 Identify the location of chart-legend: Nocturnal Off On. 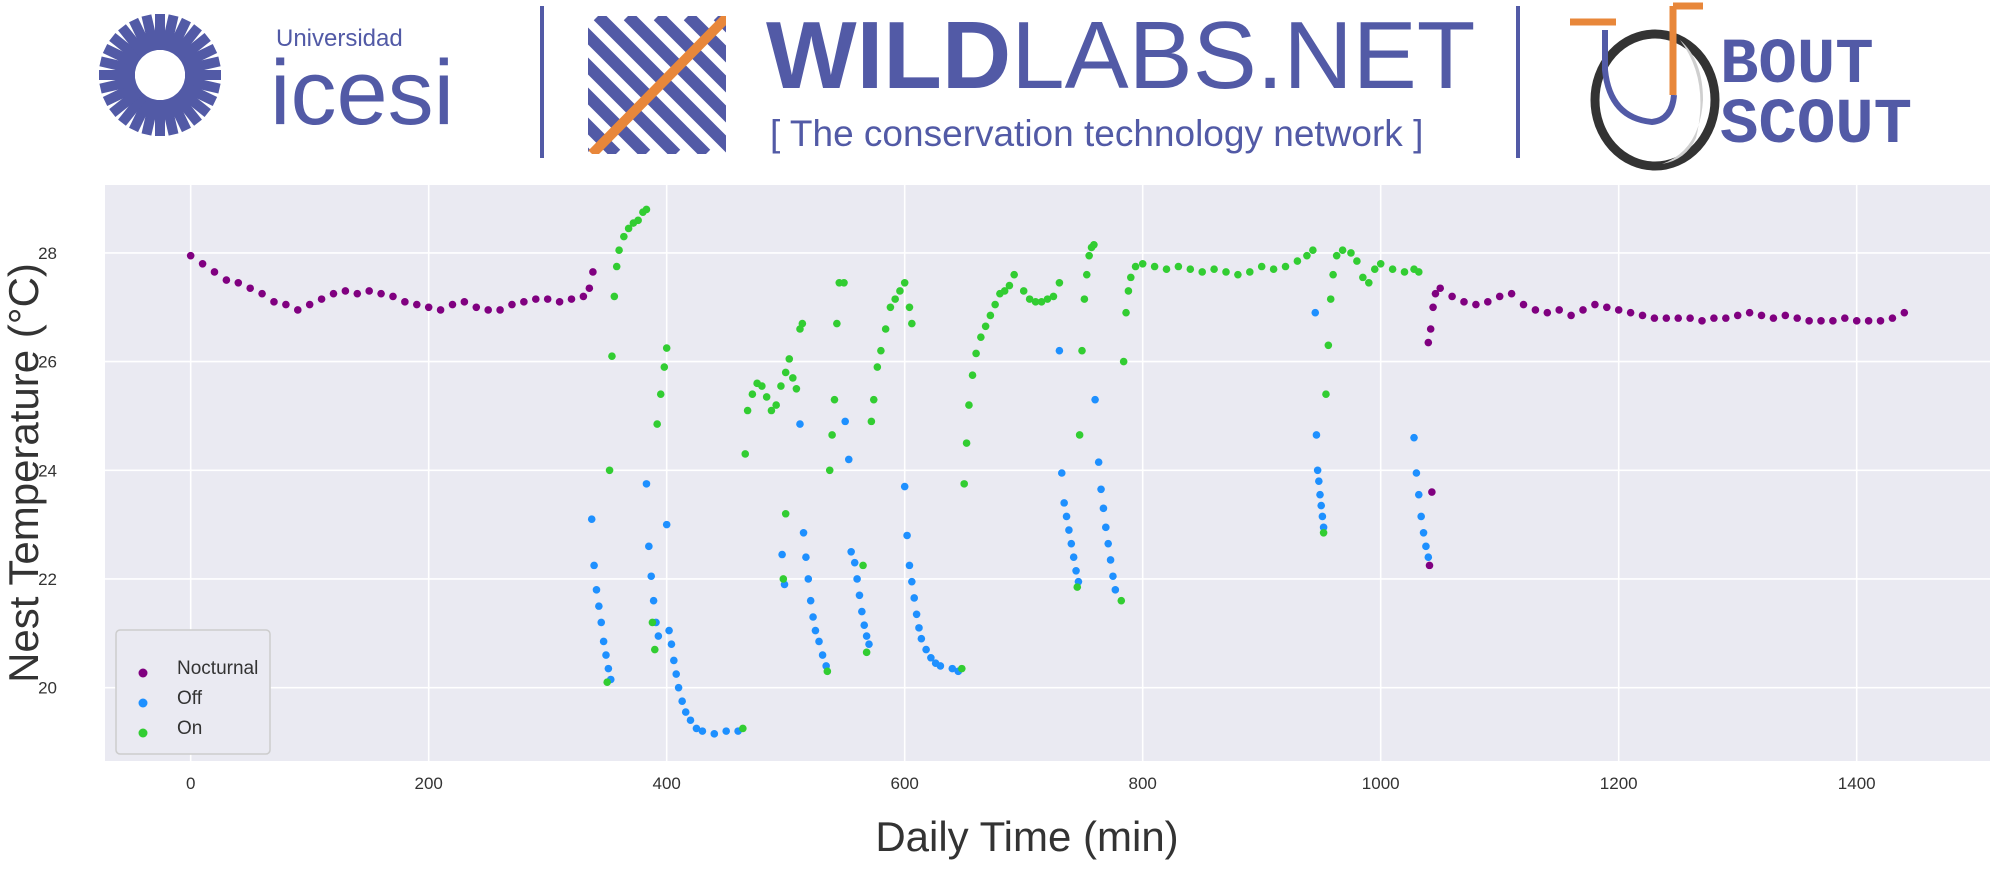
(193, 692).